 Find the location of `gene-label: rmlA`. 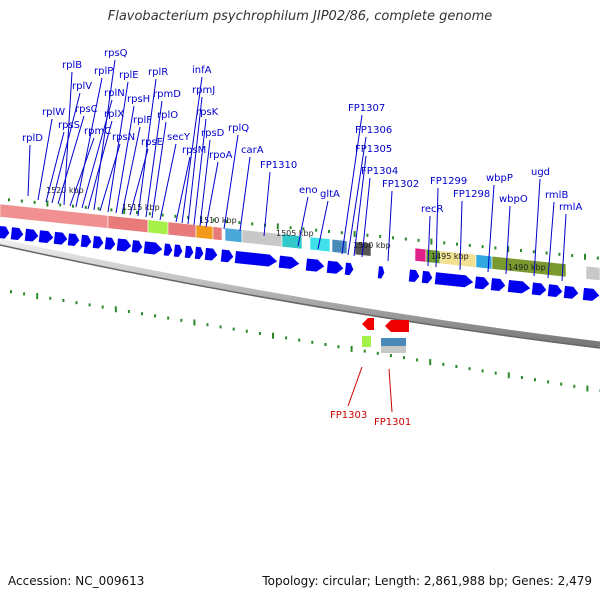

gene-label: rmlA is located at coordinates (570, 207).